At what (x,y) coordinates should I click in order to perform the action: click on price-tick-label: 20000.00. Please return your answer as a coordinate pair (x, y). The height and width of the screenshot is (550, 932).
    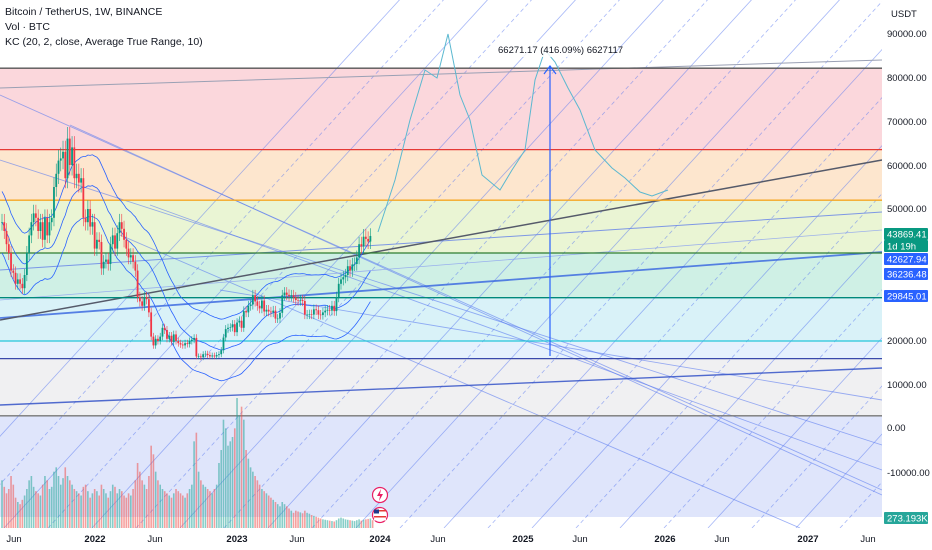
    Looking at the image, I should click on (907, 341).